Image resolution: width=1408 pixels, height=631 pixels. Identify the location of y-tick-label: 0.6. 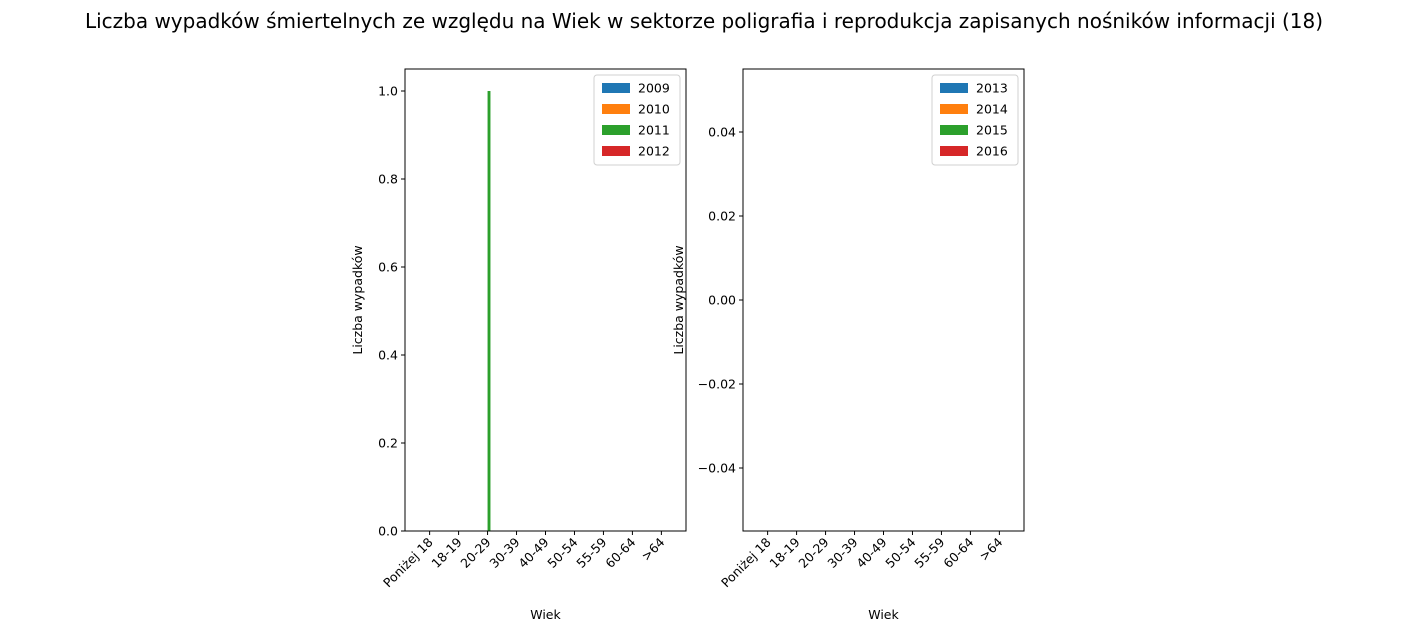
(388, 267).